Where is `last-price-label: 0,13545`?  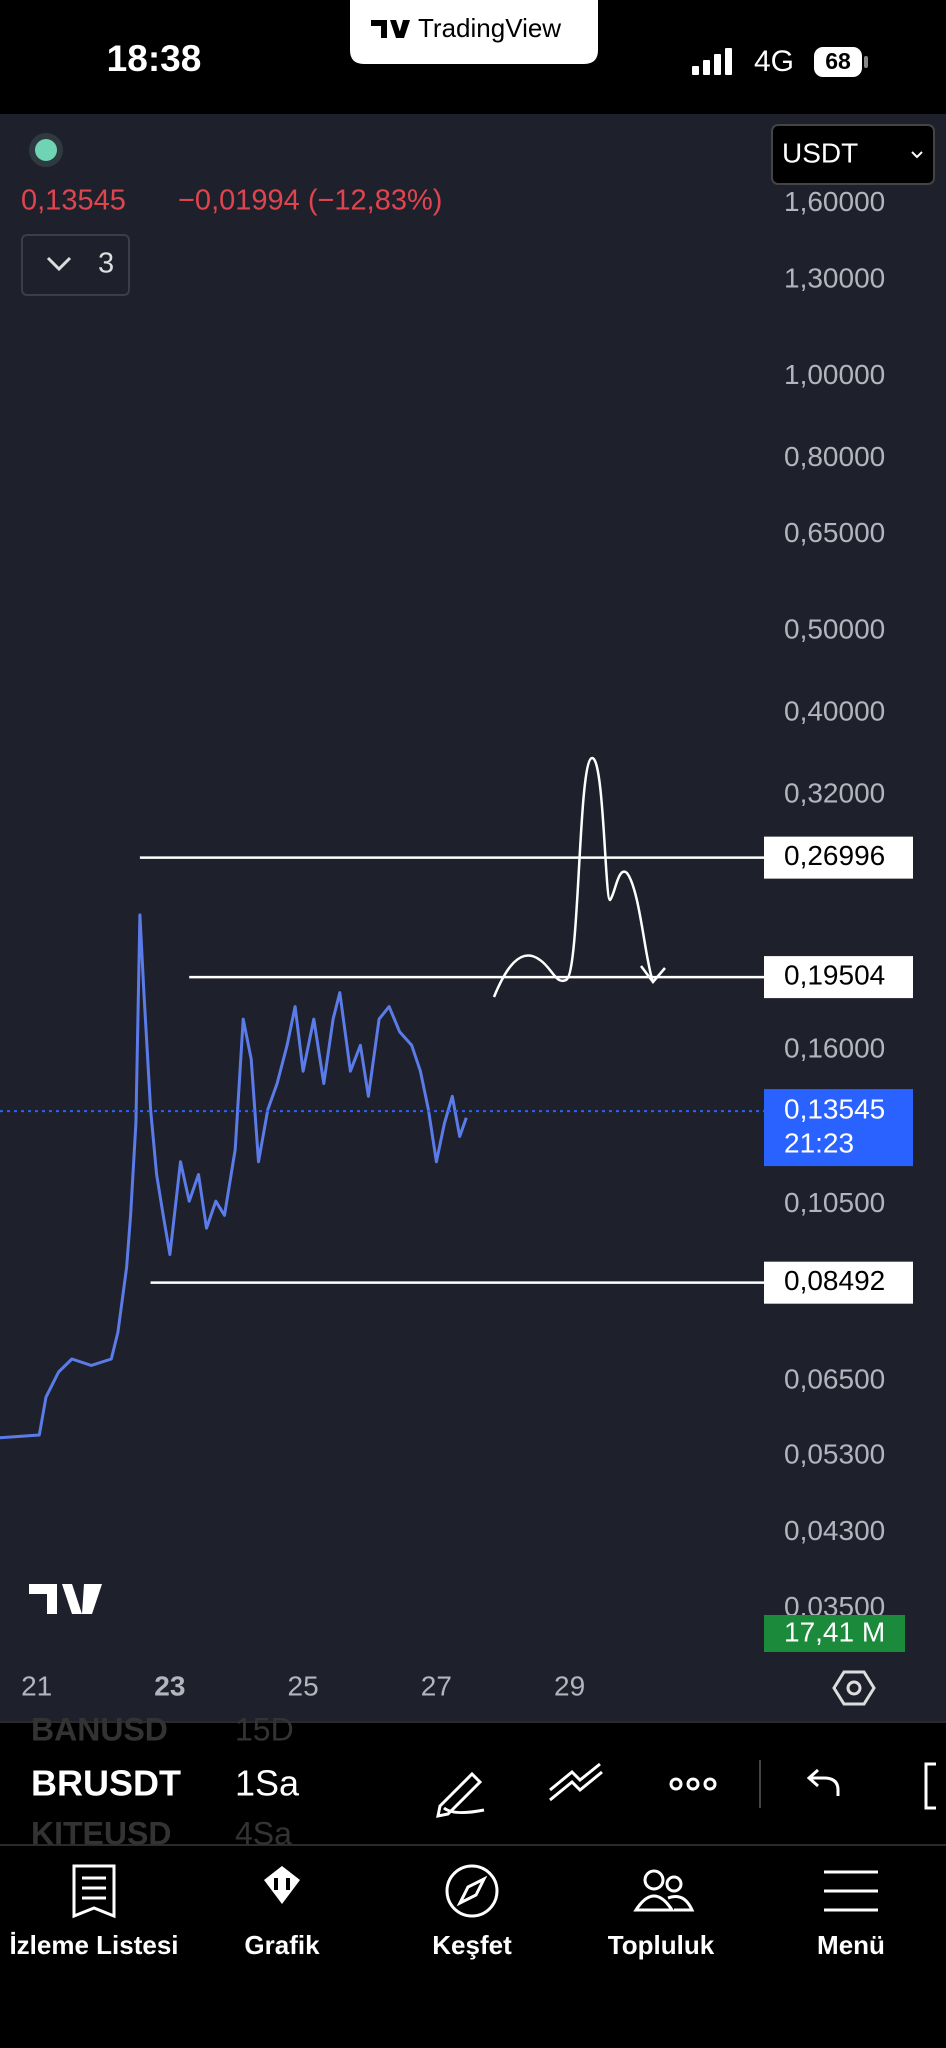 last-price-label: 0,13545 is located at coordinates (834, 1108).